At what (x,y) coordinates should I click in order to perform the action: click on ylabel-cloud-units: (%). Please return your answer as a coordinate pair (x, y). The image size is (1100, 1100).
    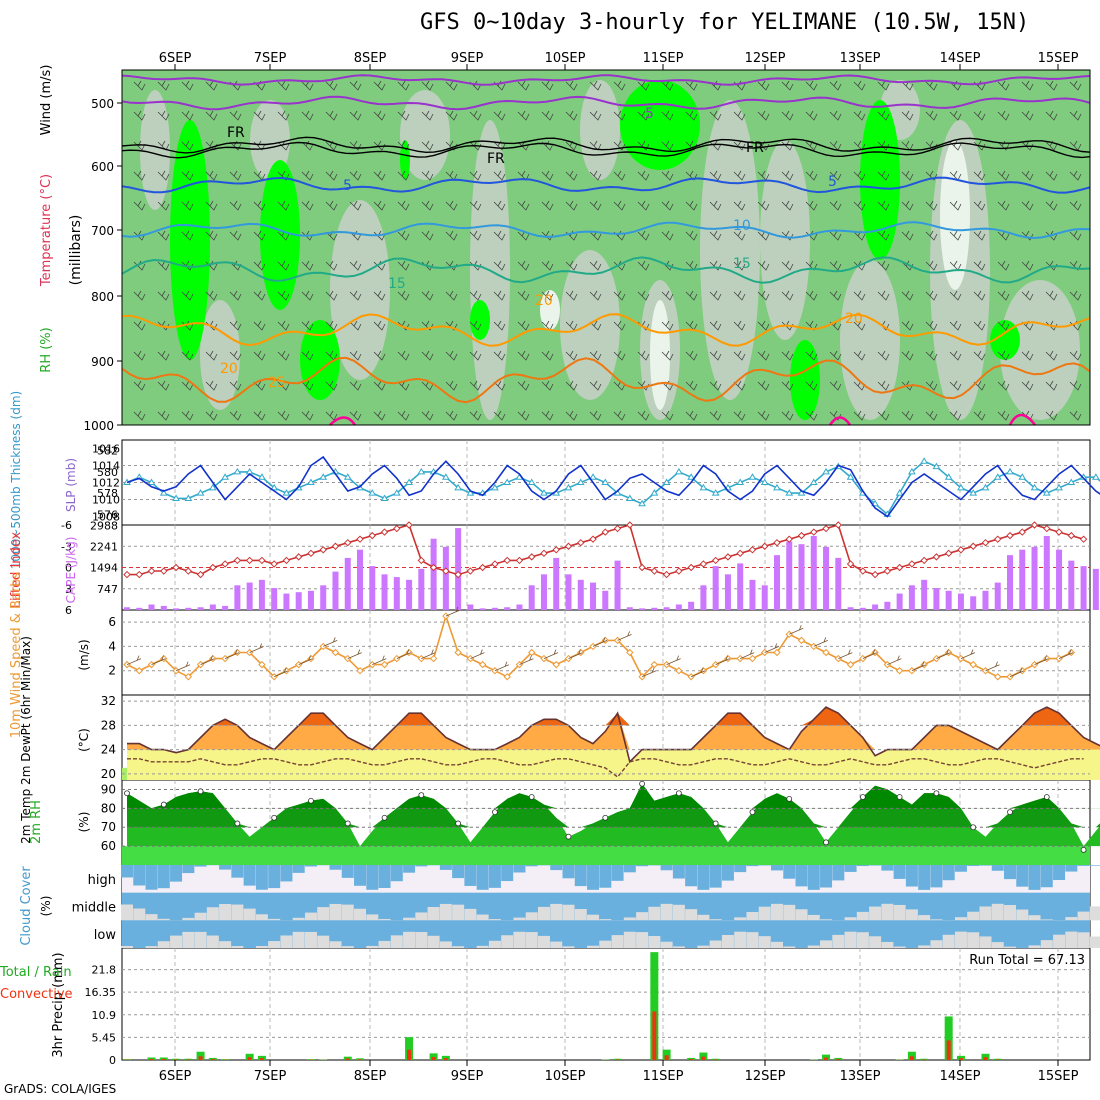
    Looking at the image, I should click on (46, 906).